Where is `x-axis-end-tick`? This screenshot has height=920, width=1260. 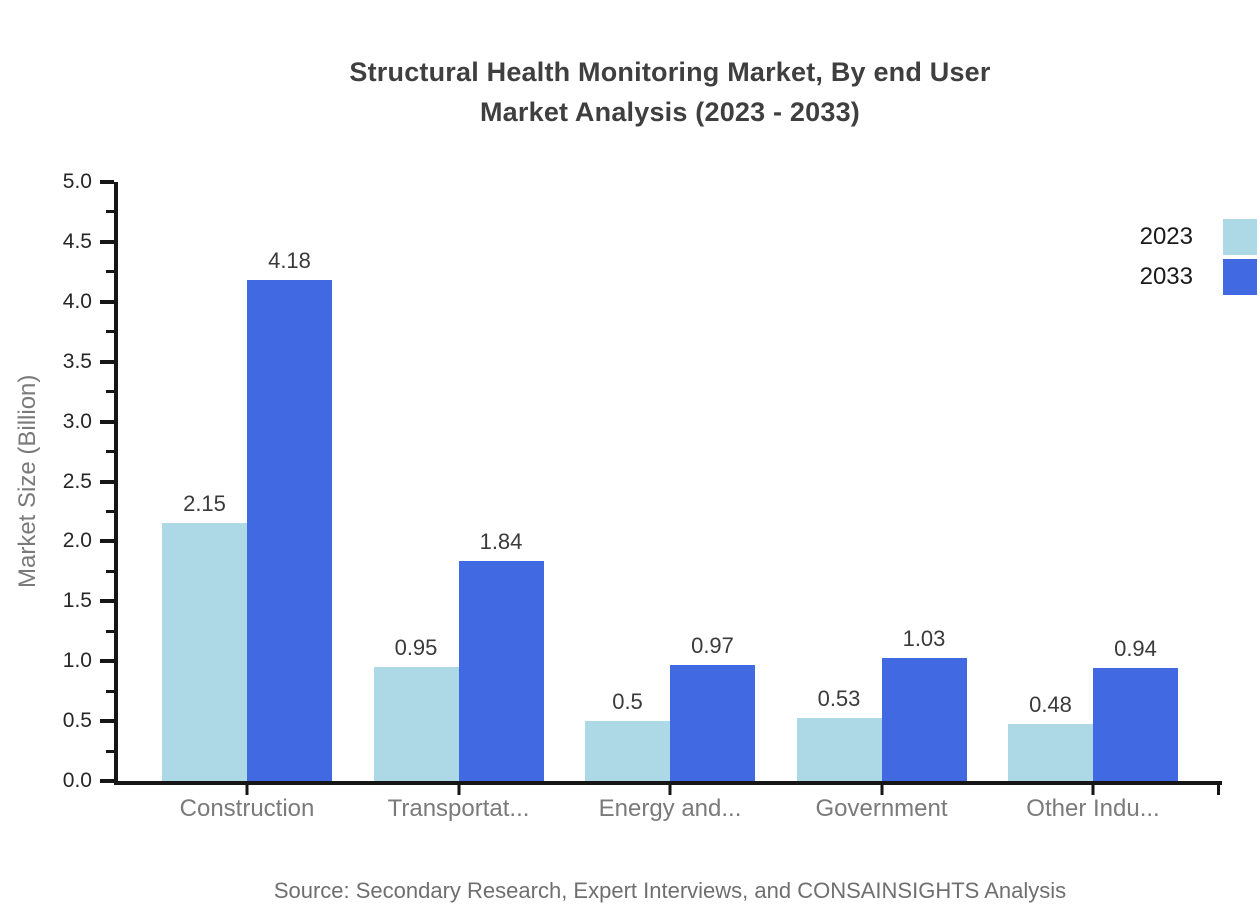
x-axis-end-tick is located at coordinates (1218, 788).